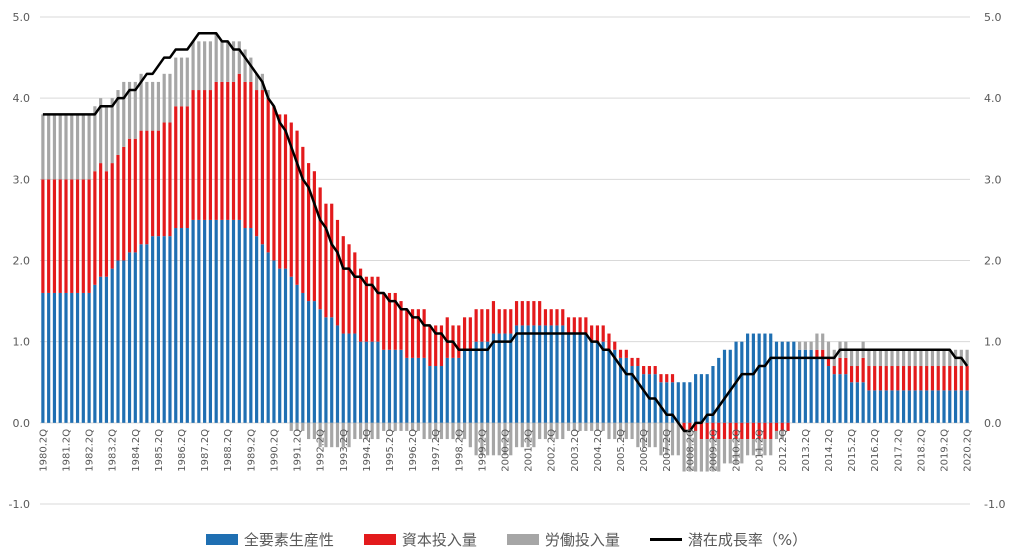 The image size is (1013, 557). What do you see at coordinates (321, 450) in the screenshot?
I see `x-tick-label: 1992.2Q` at bounding box center [321, 450].